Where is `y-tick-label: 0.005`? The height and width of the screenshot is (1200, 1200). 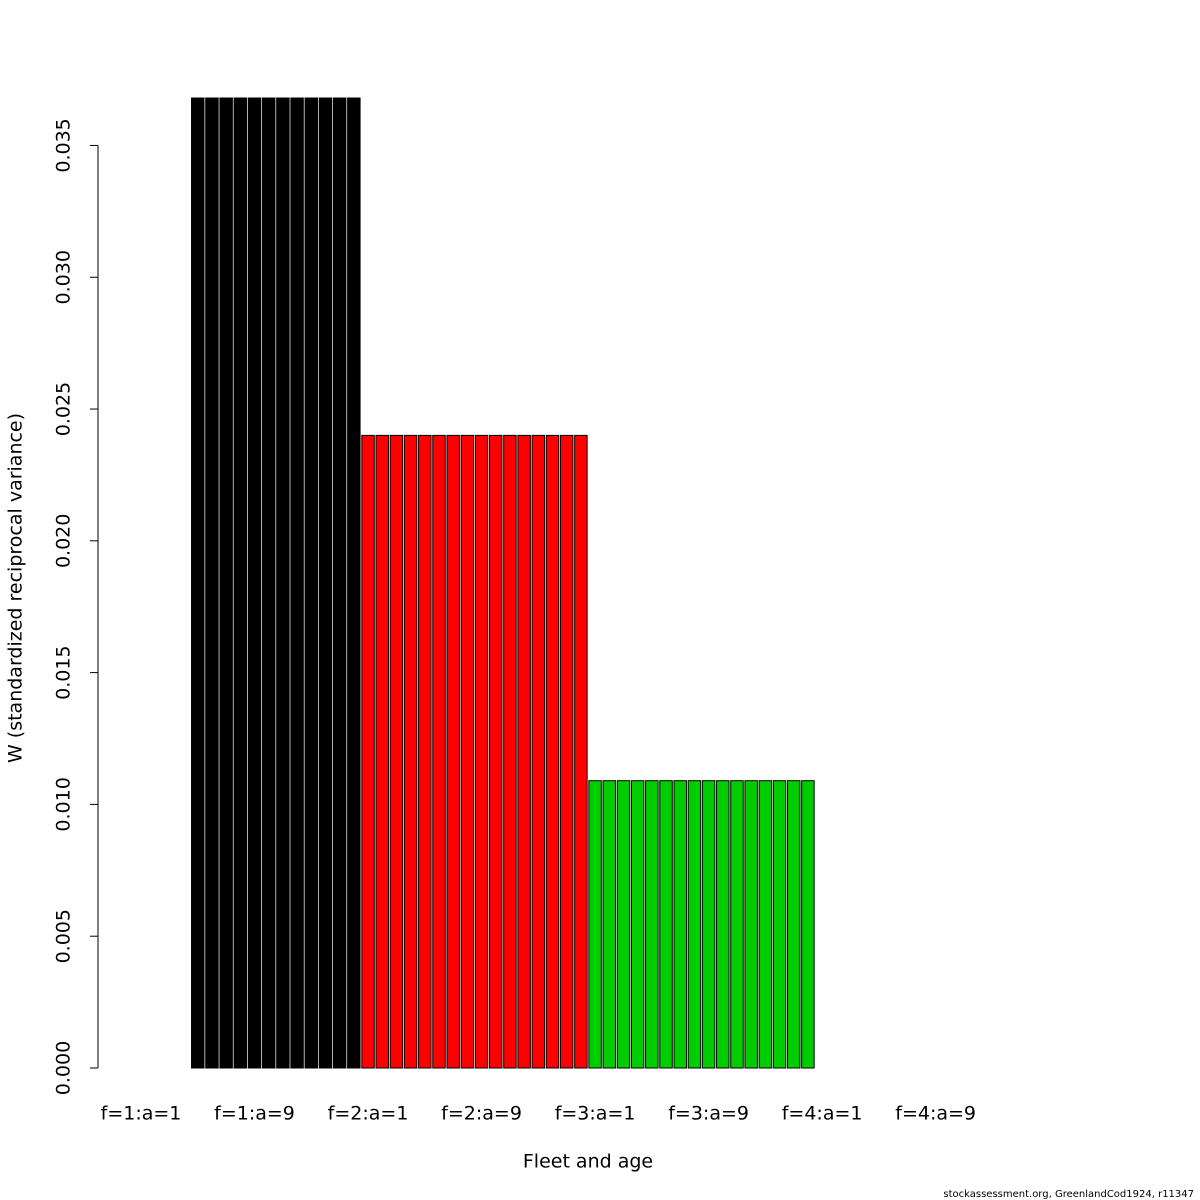 y-tick-label: 0.005 is located at coordinates (64, 936).